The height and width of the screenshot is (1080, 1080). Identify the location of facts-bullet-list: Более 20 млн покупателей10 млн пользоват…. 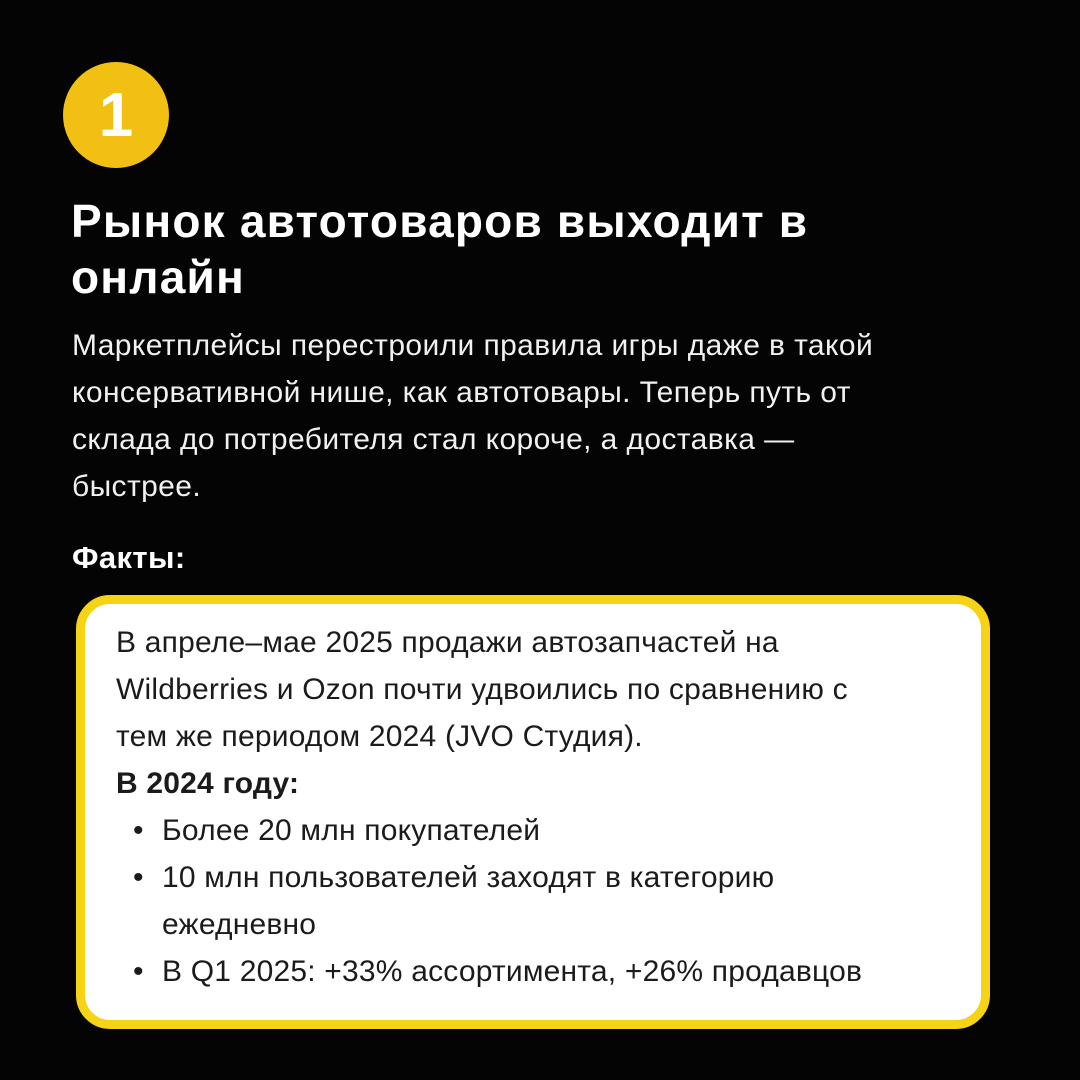
(533, 901).